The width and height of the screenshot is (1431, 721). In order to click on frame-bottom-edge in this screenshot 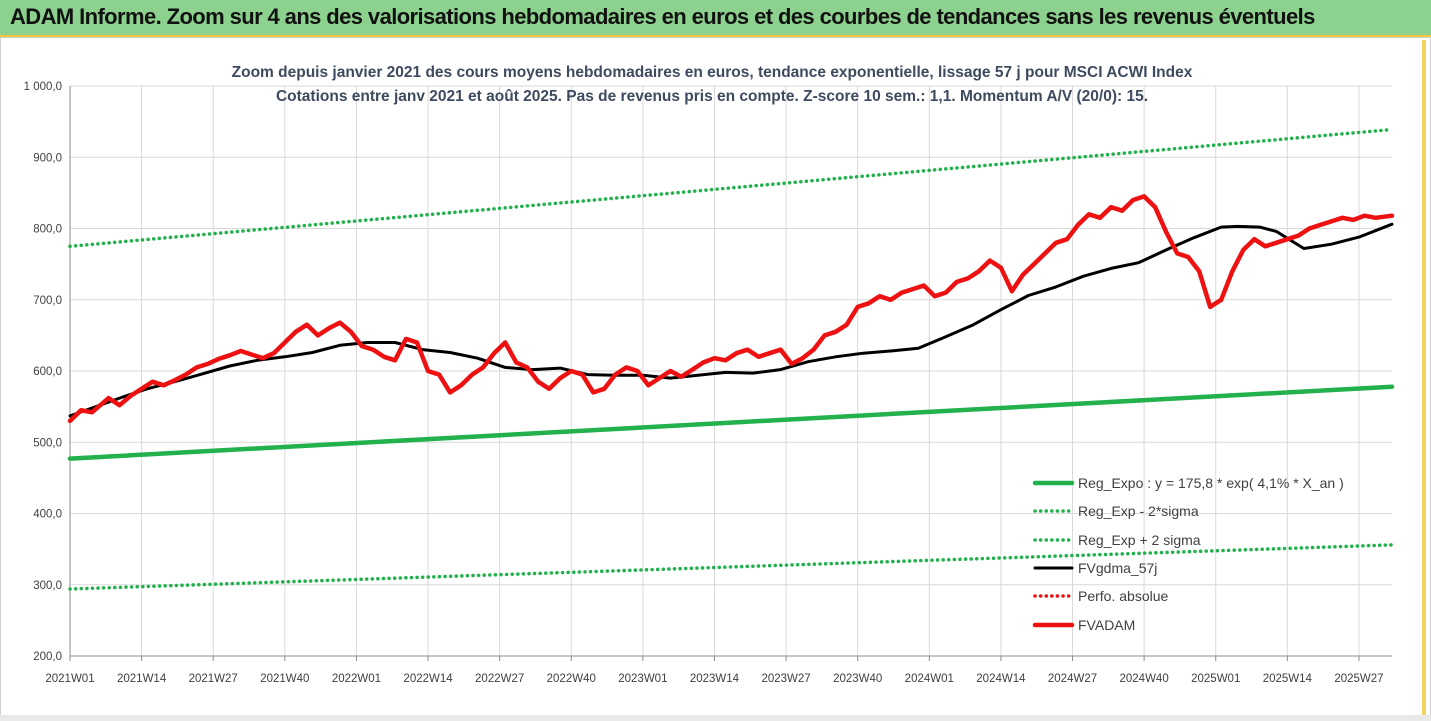, I will do `click(715, 718)`.